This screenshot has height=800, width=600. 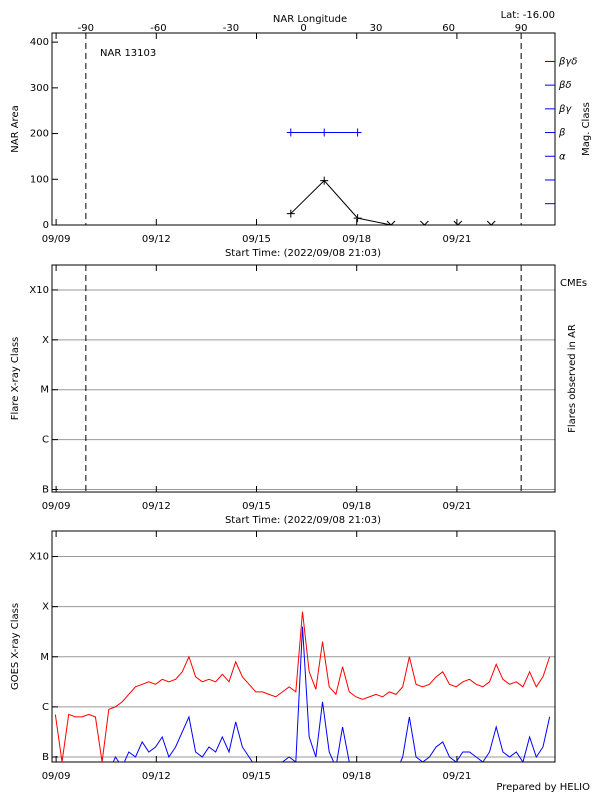 I want to click on y-axis-label: GOES X-ray Class, so click(x=15, y=646).